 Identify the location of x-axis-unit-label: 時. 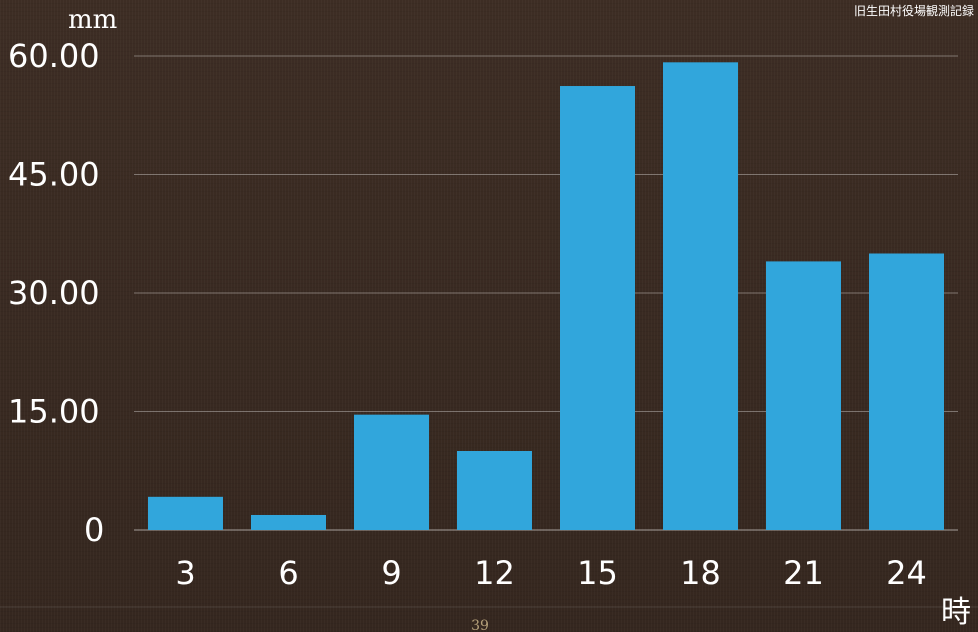
(956, 612).